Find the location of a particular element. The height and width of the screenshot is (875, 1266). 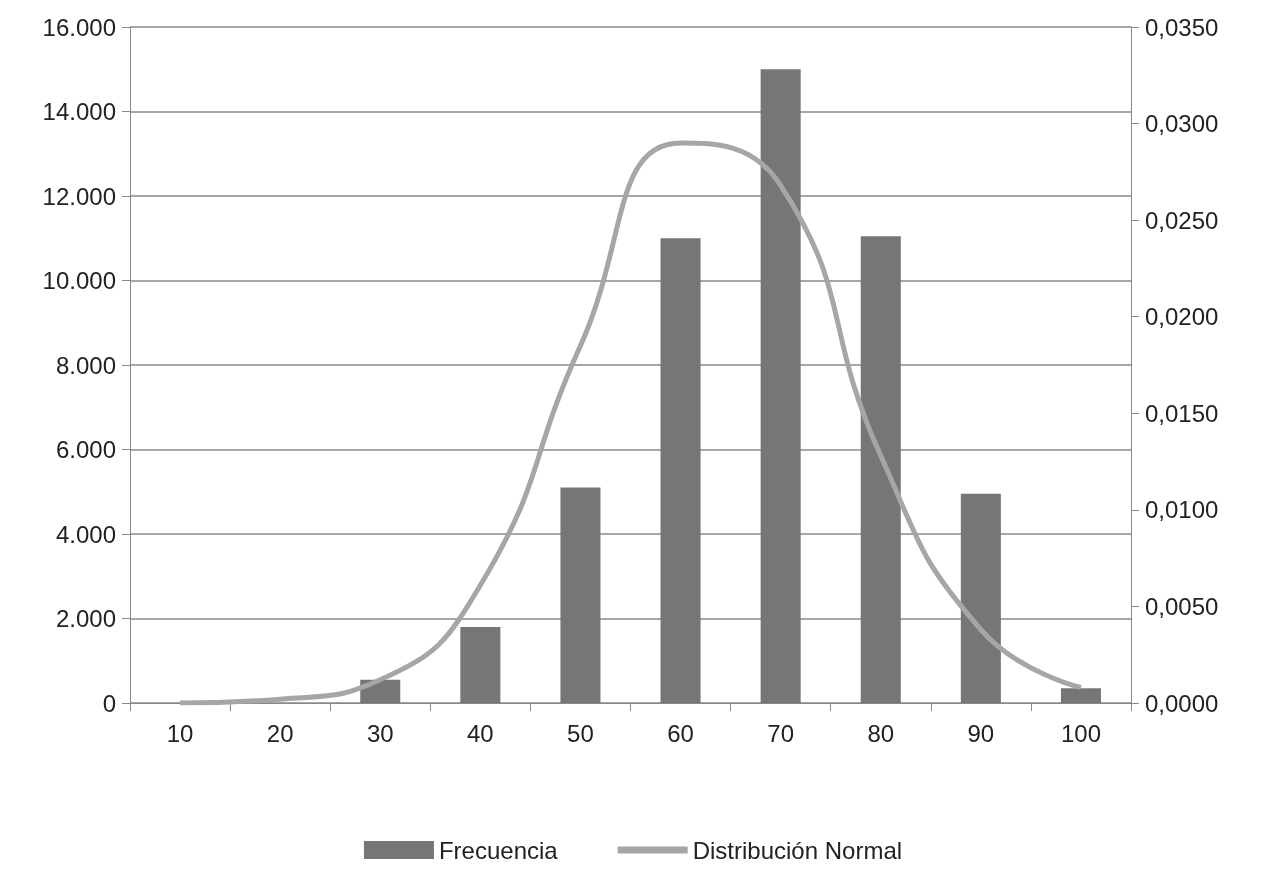

y-tick-label: 16.000 is located at coordinates (79, 27).